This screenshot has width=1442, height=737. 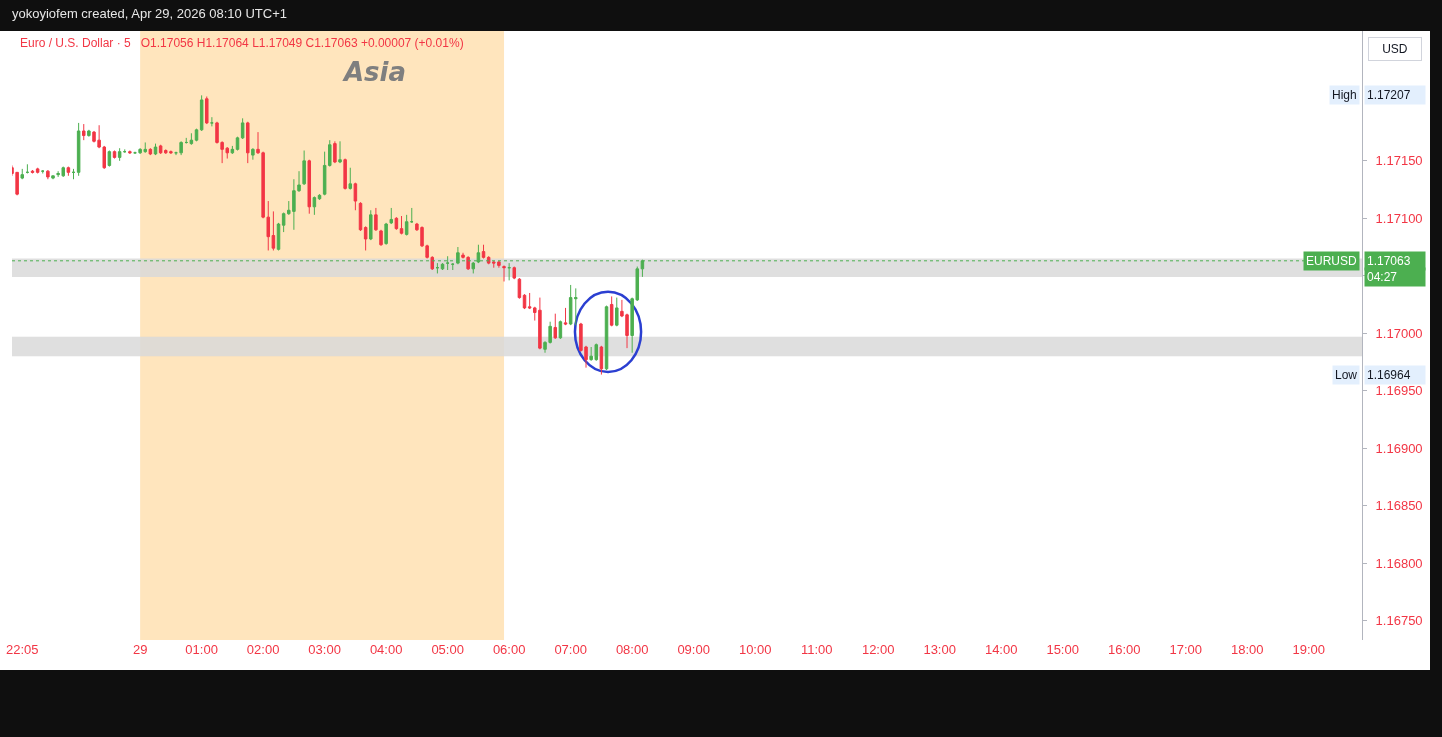 What do you see at coordinates (878, 649) in the screenshot?
I see `x-tick-label: 12:00` at bounding box center [878, 649].